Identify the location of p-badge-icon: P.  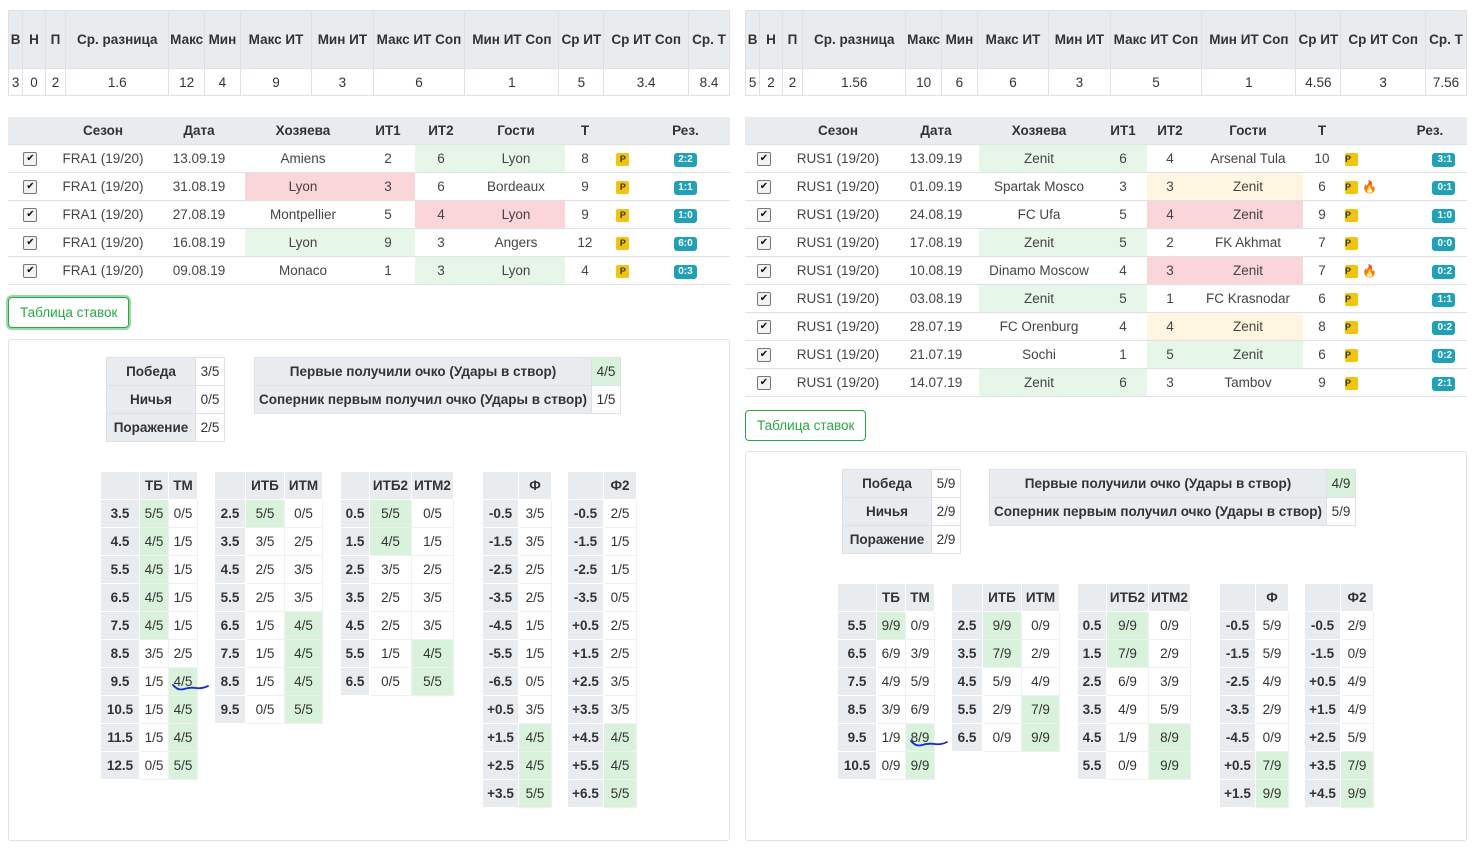
(1351, 159).